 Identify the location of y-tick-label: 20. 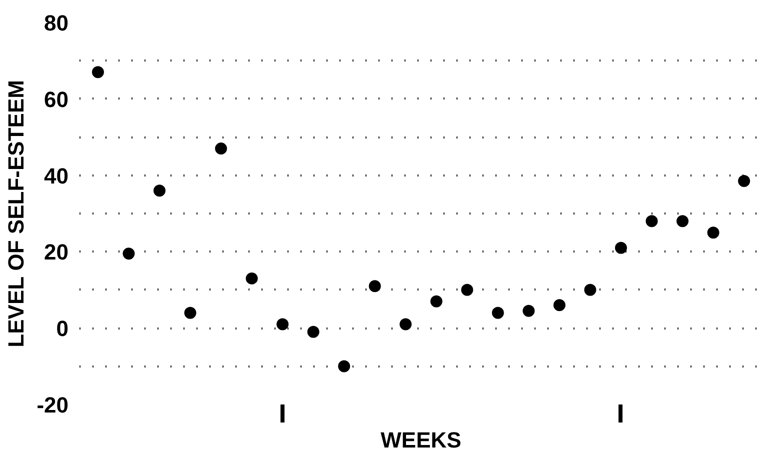
(56, 252).